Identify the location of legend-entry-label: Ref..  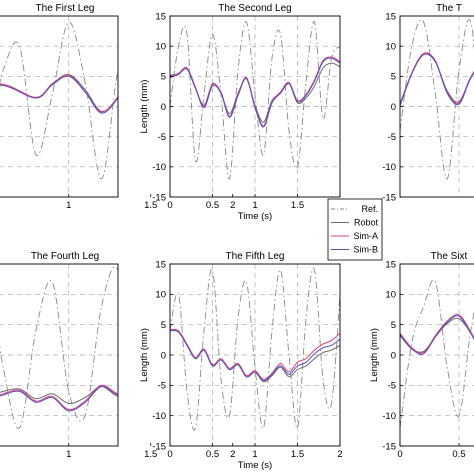
(369, 209).